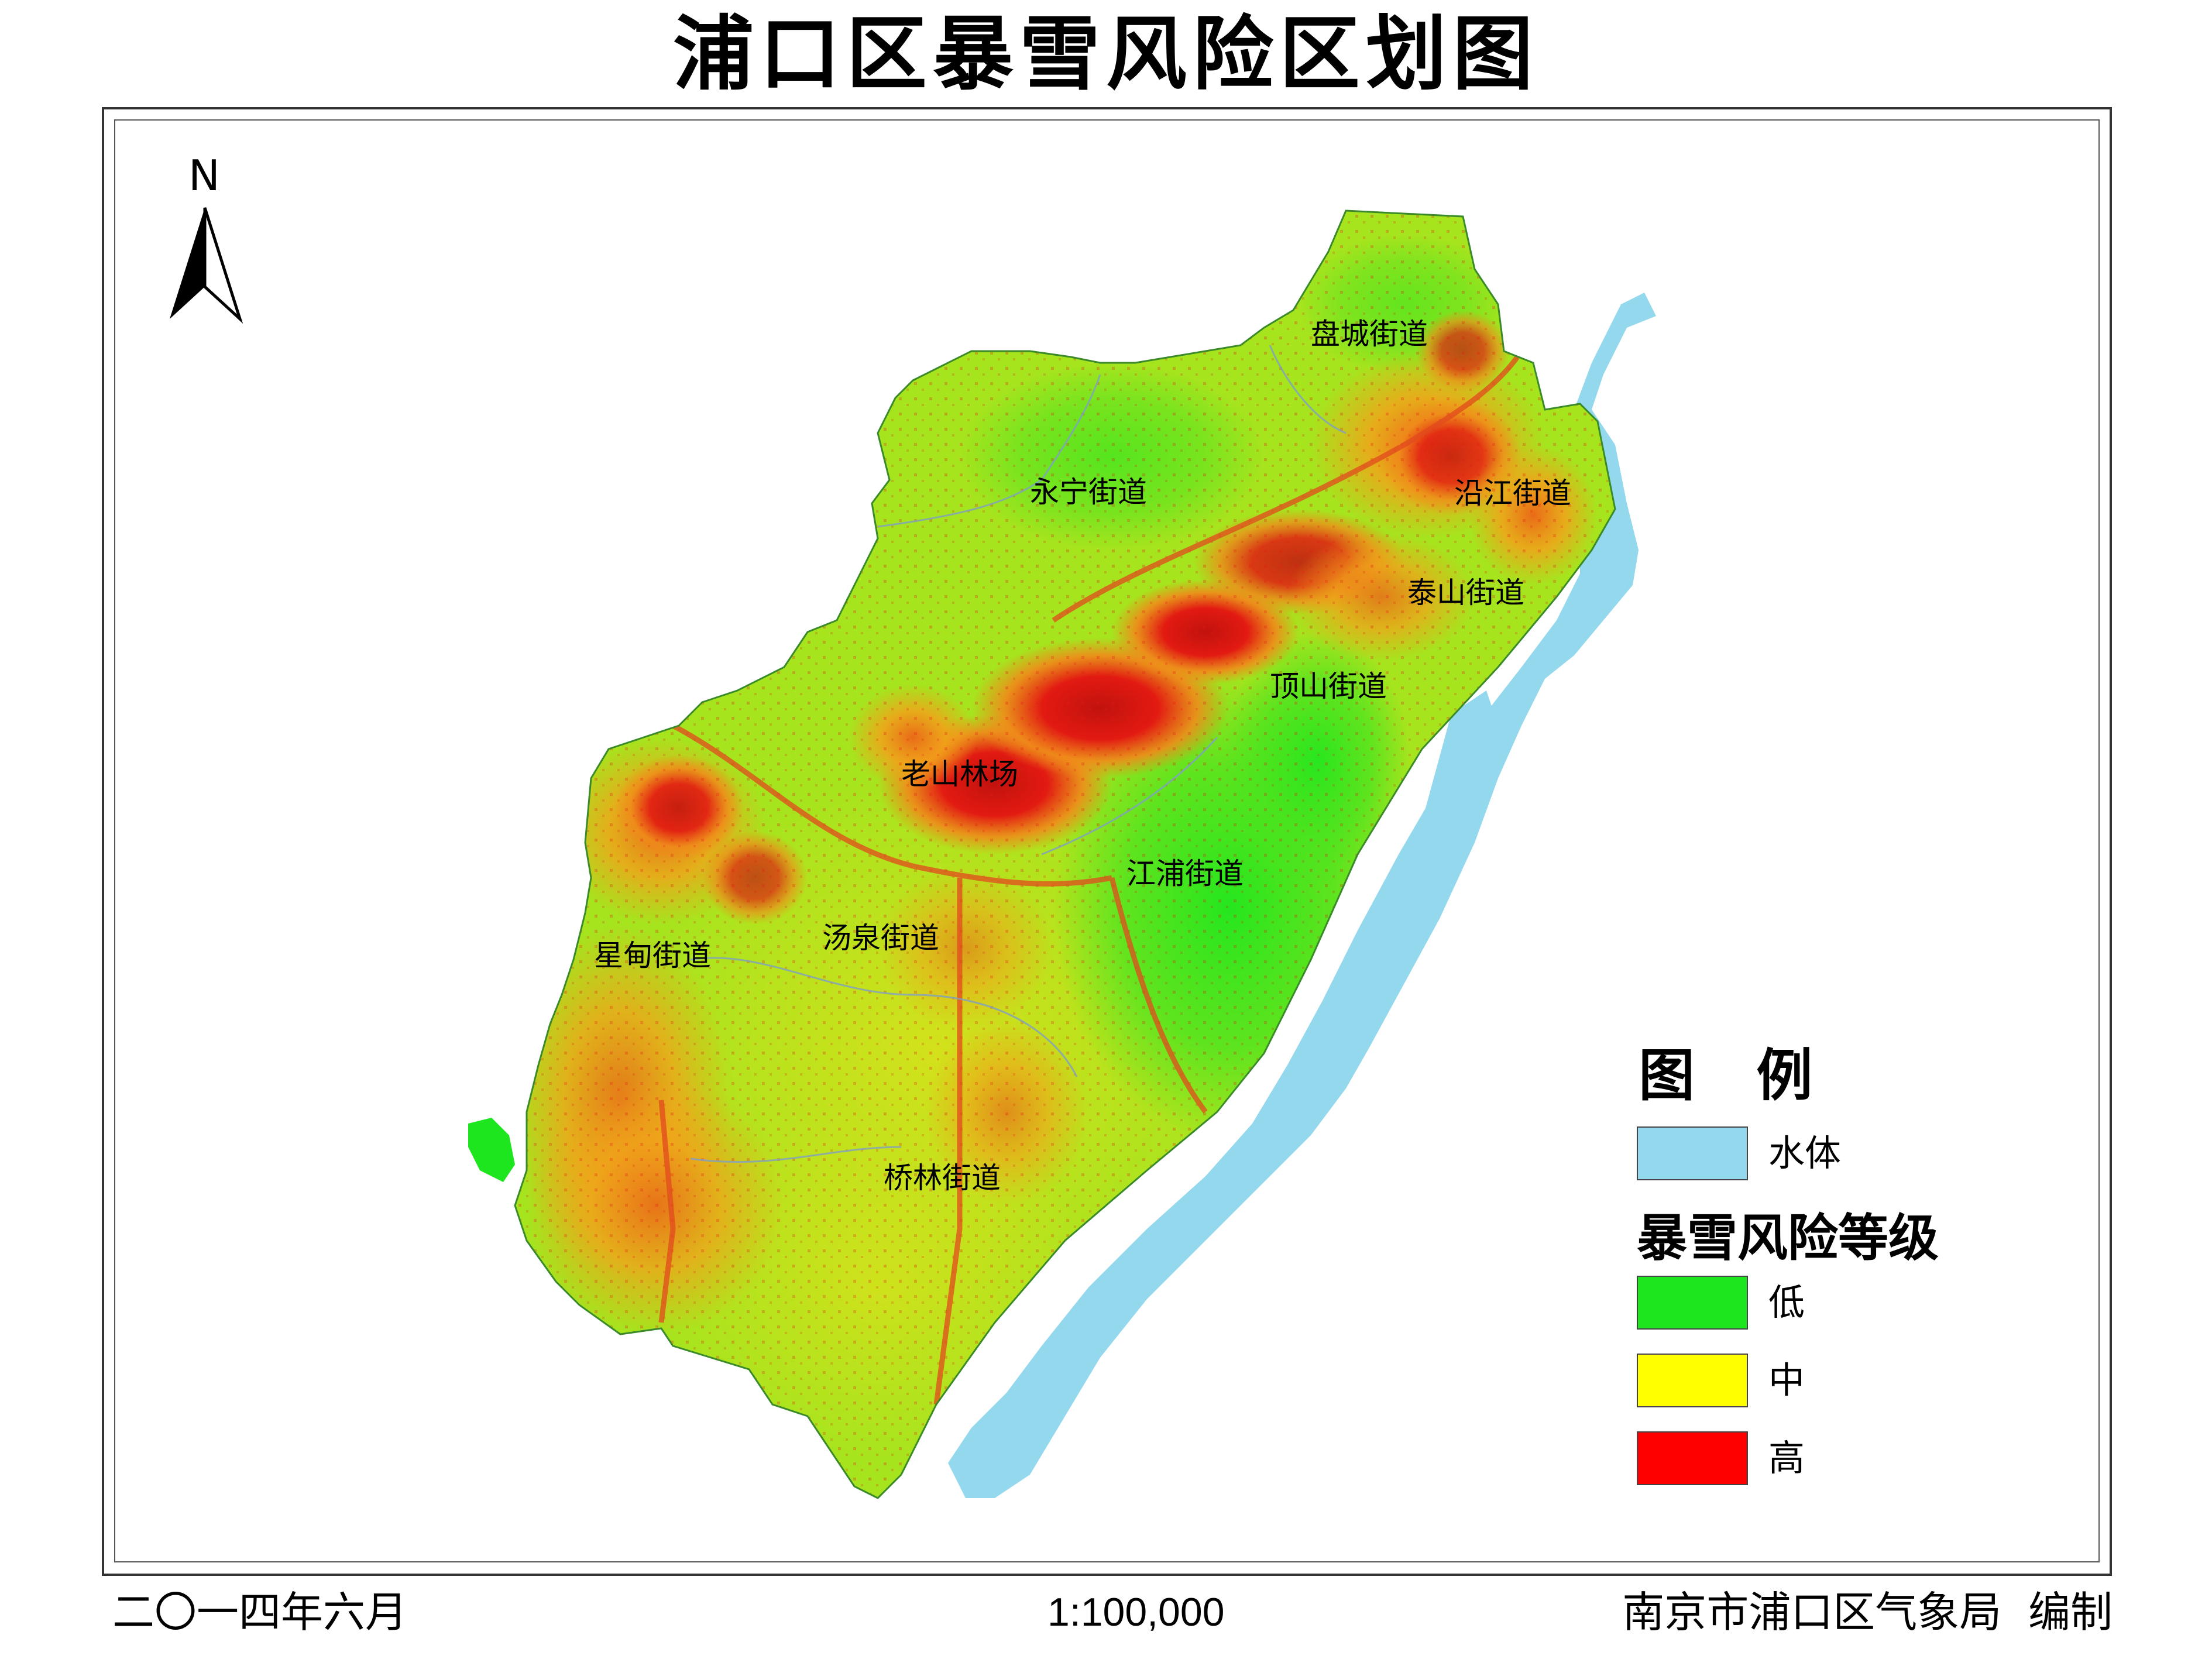  I want to click on place-label: 桥林街道, so click(942, 1178).